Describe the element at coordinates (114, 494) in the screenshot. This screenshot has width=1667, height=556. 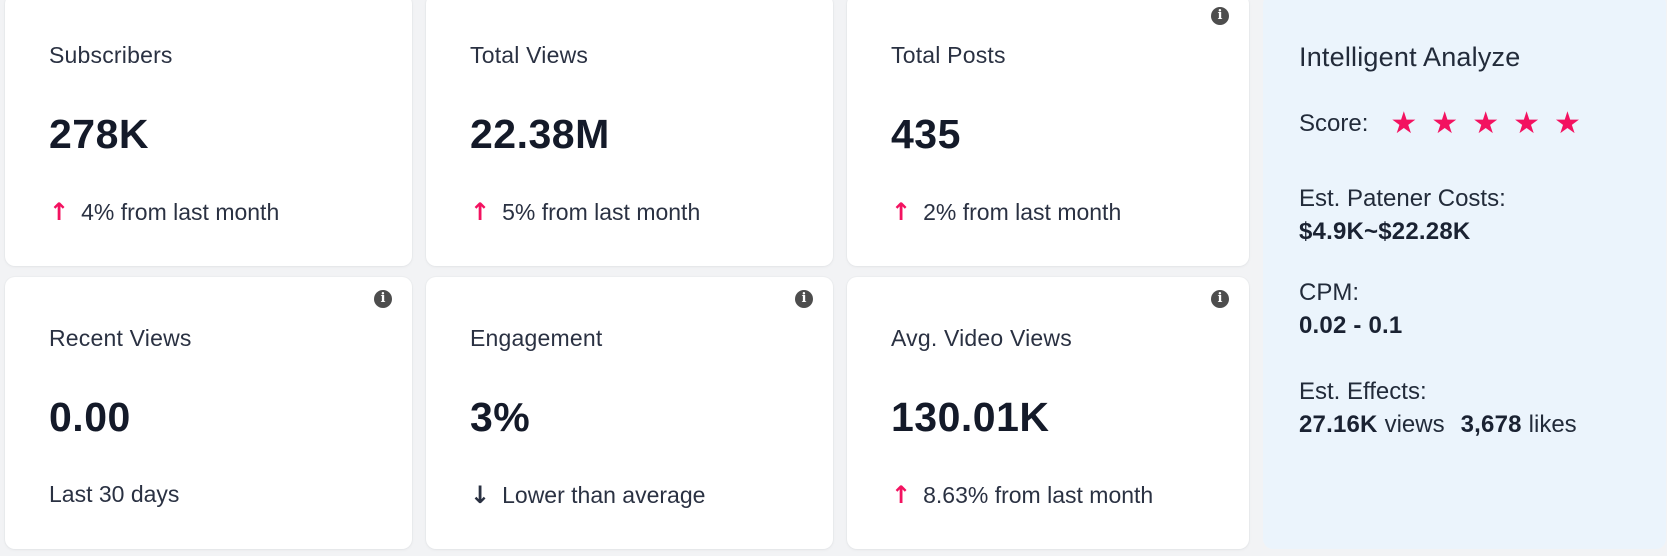
I see `card-footer-text: Last 30 days` at that location.